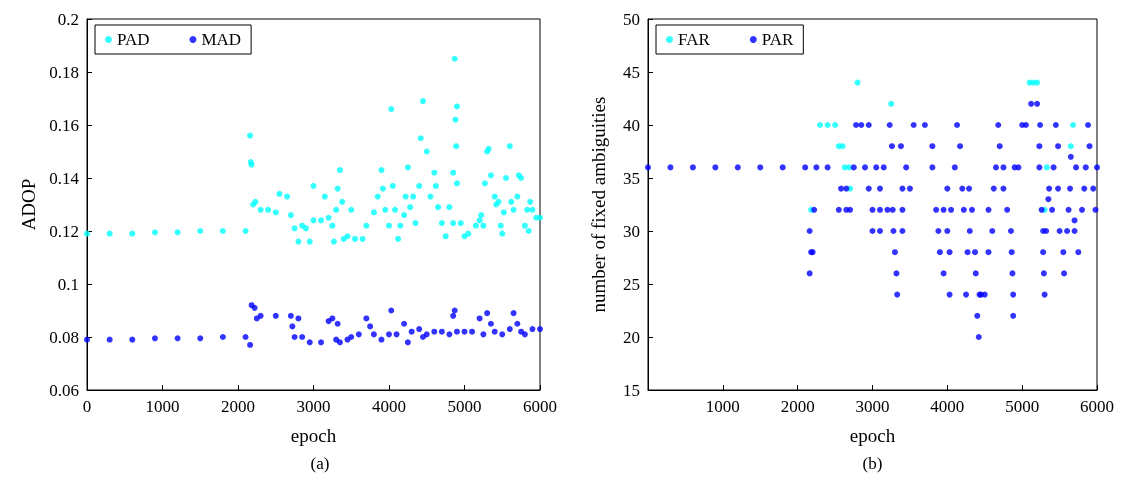 The height and width of the screenshot is (484, 1121). What do you see at coordinates (598, 204) in the screenshot?
I see `y-axis-title: number of fixed ambiguities` at bounding box center [598, 204].